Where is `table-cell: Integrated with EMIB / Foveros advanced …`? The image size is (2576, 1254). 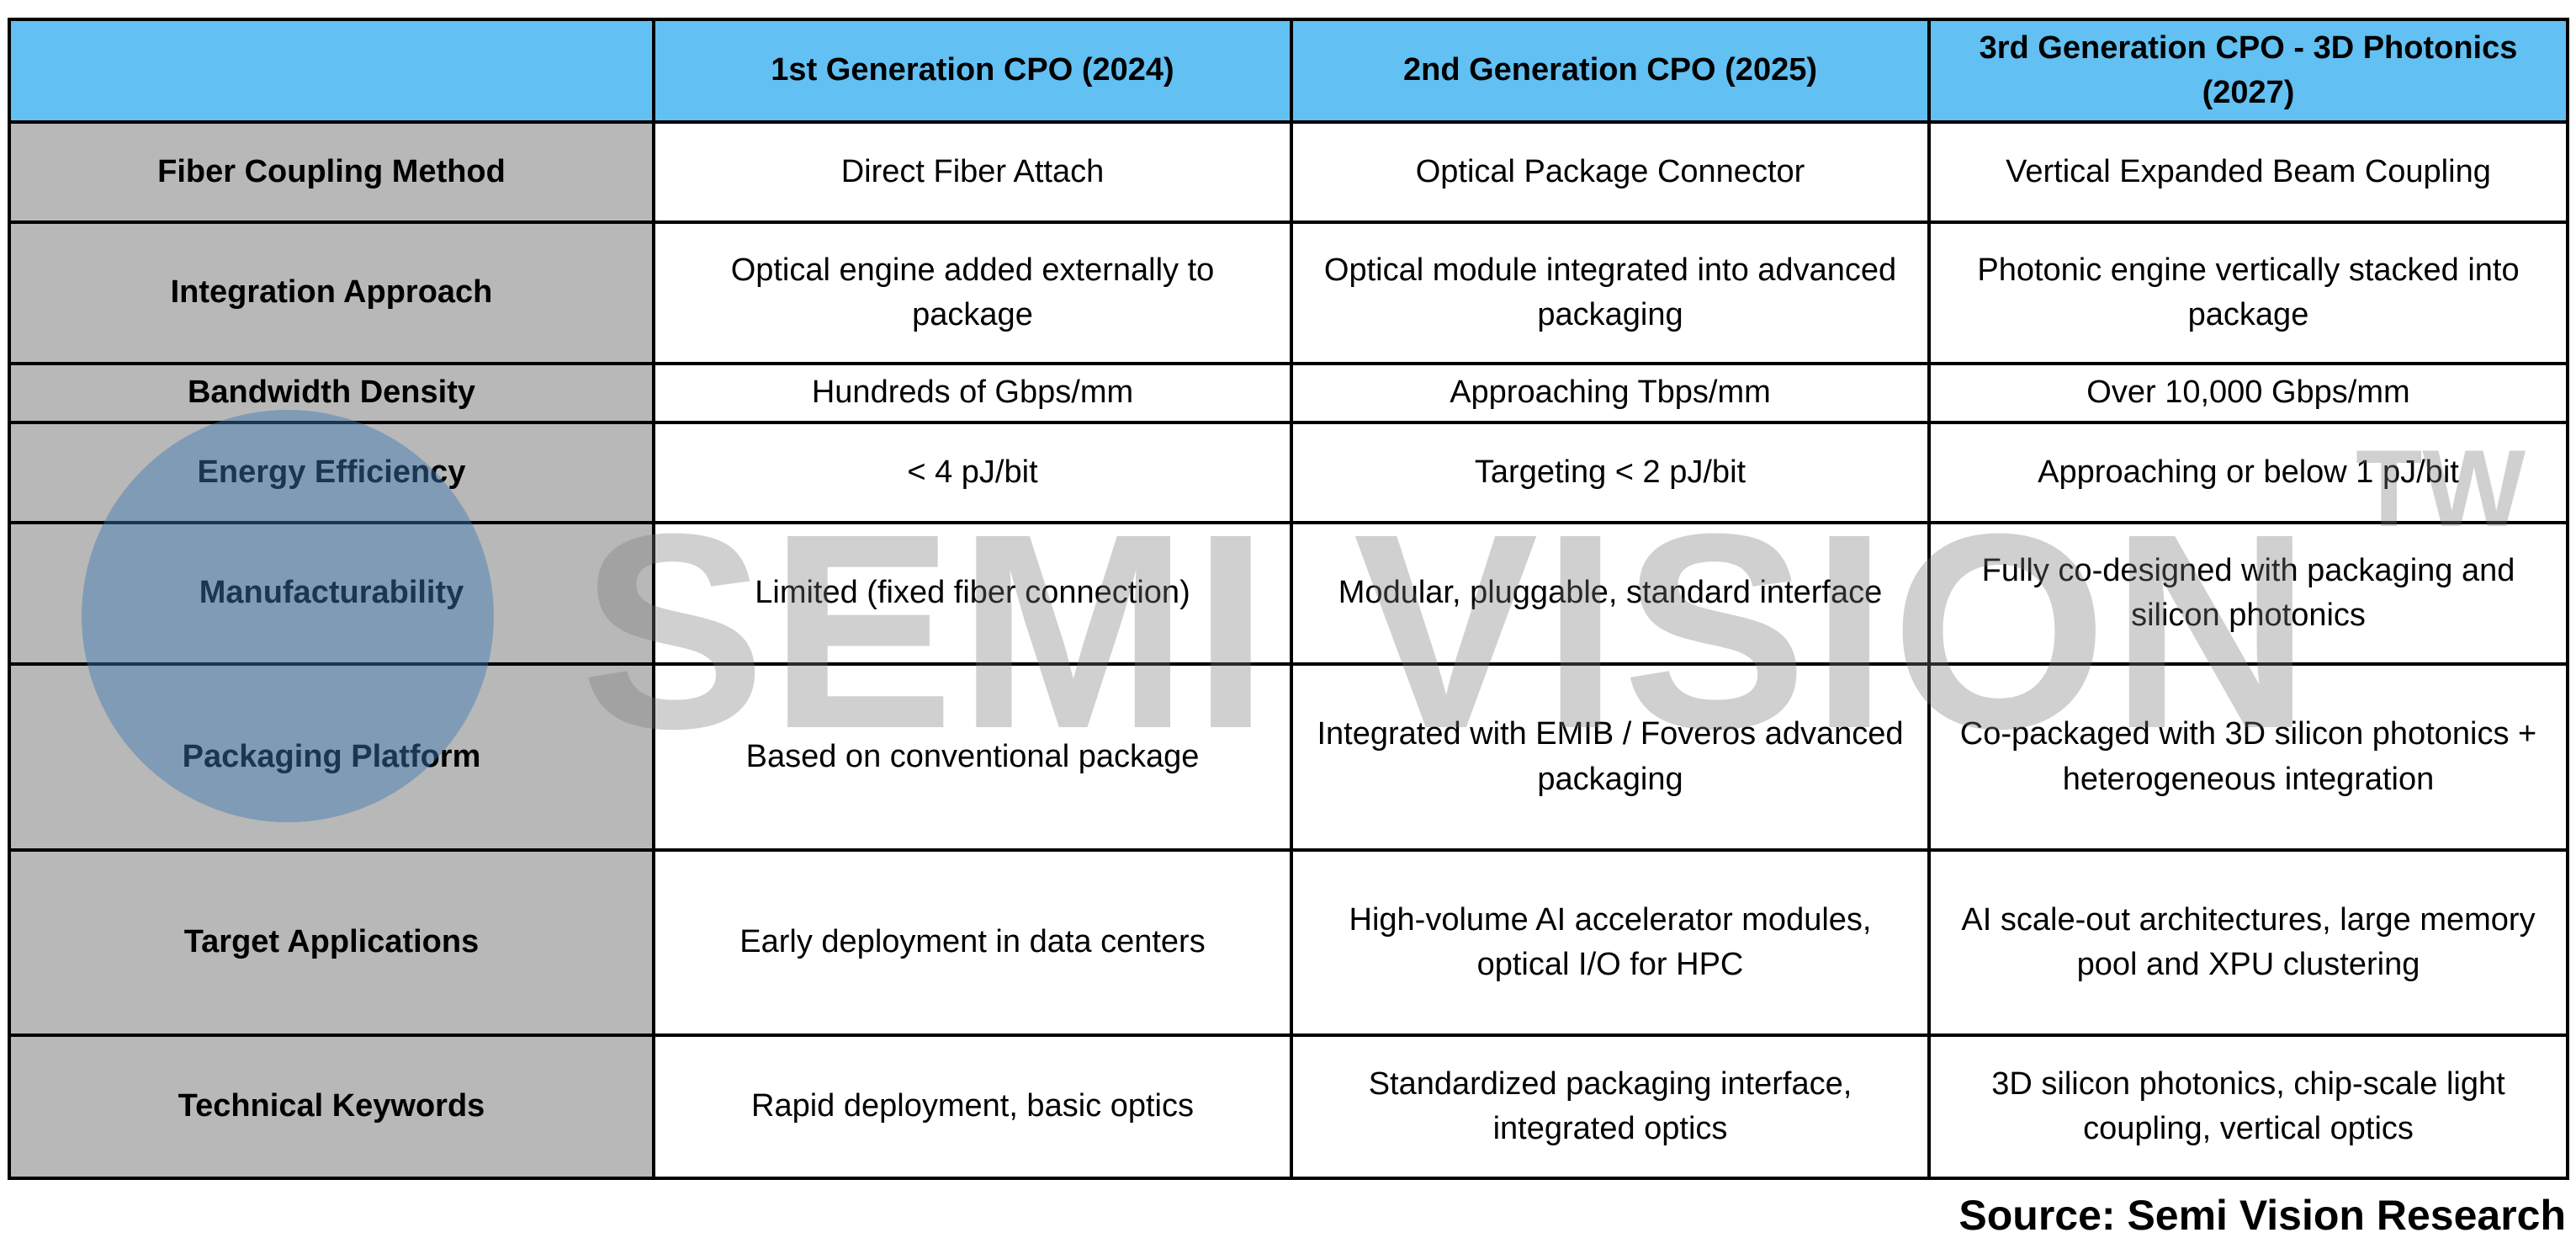 table-cell: Integrated with EMIB / Foveros advanced … is located at coordinates (1610, 757).